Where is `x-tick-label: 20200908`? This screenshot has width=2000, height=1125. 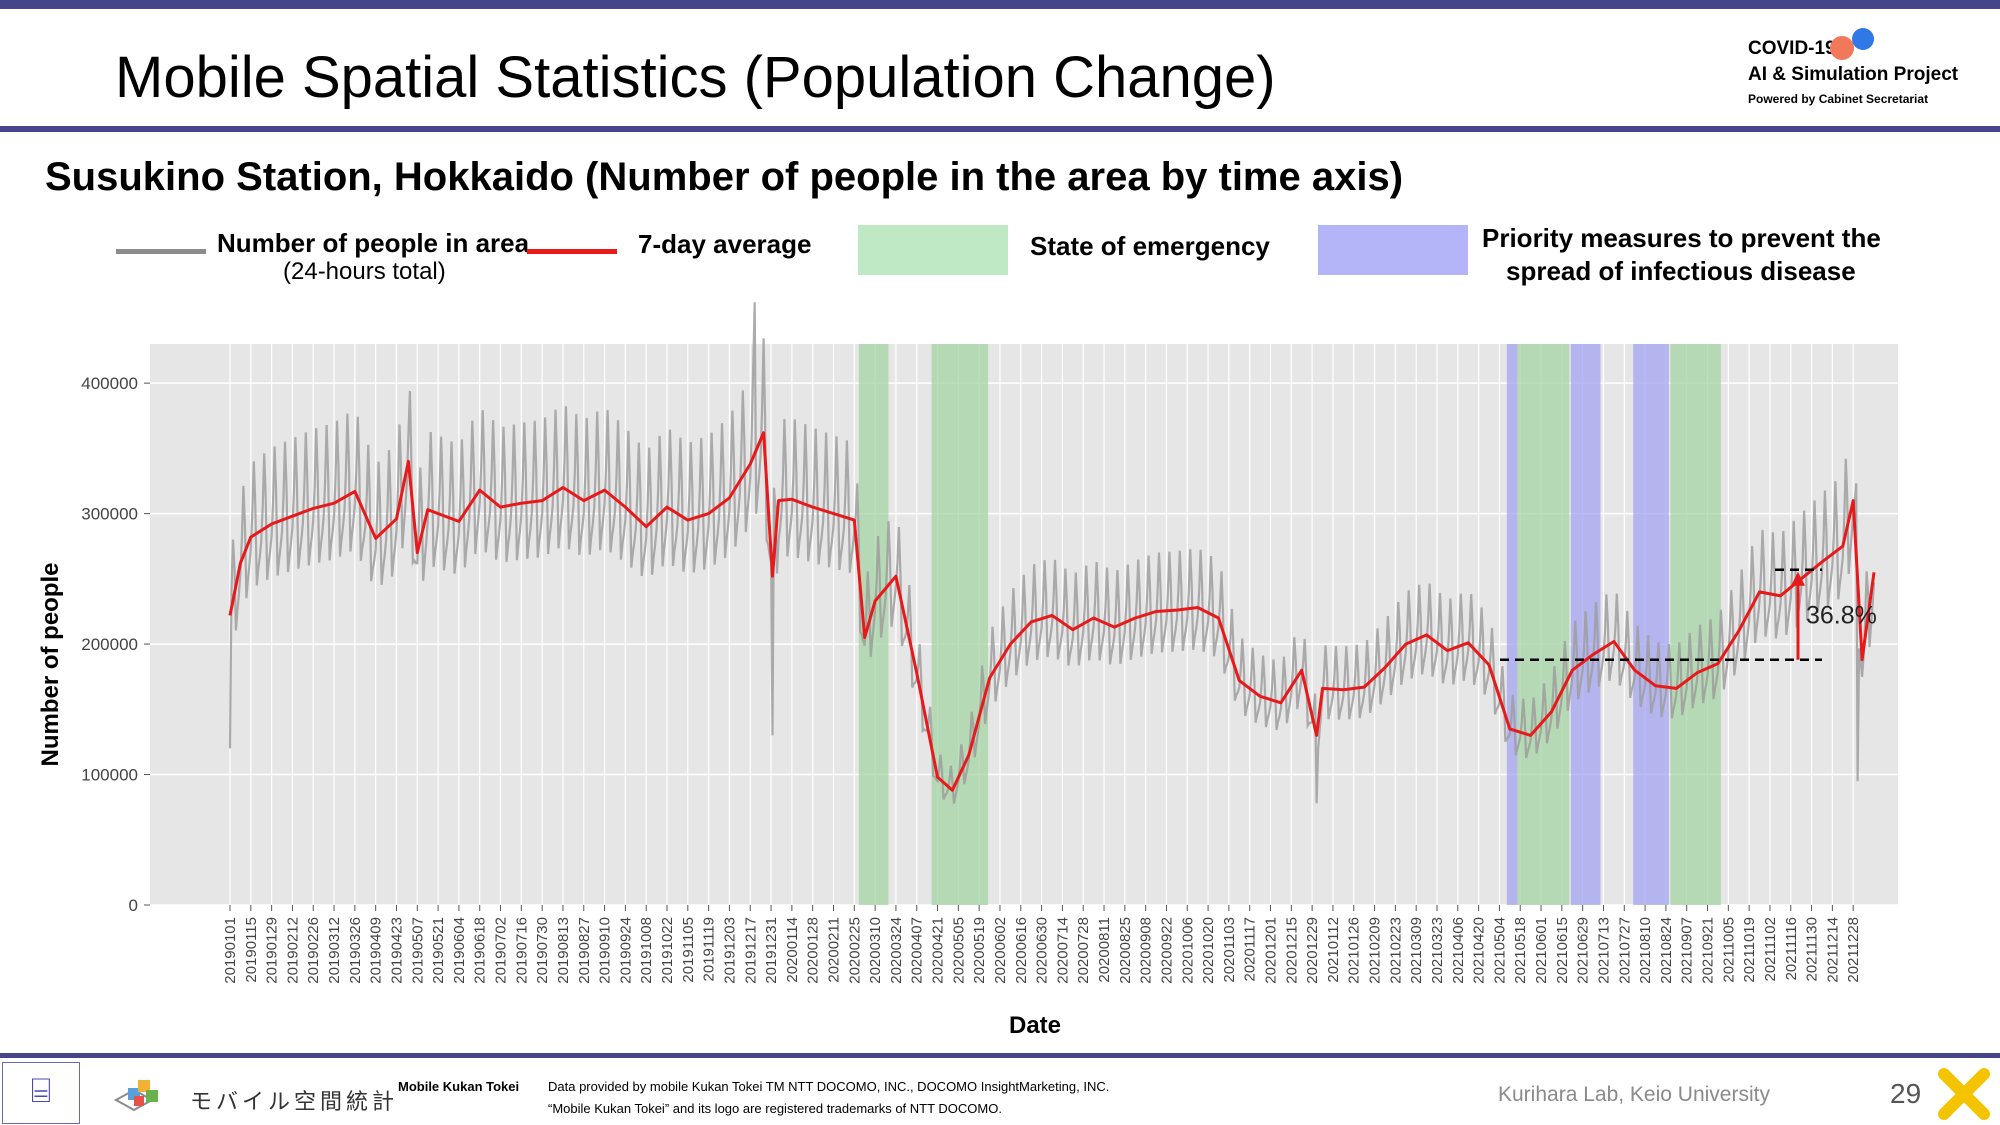 x-tick-label: 20200908 is located at coordinates (1146, 950).